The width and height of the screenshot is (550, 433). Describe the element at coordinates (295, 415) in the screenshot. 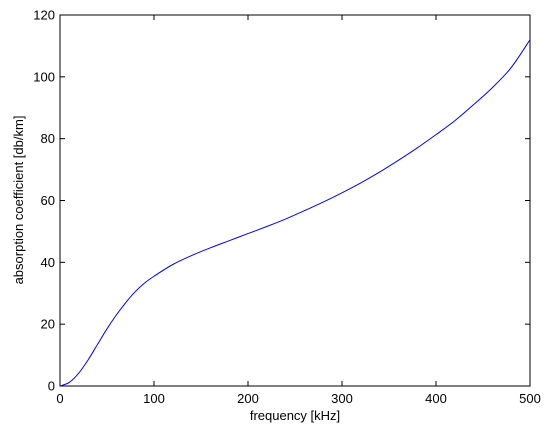

I see `x-axis-label: frequency [kHz]` at that location.